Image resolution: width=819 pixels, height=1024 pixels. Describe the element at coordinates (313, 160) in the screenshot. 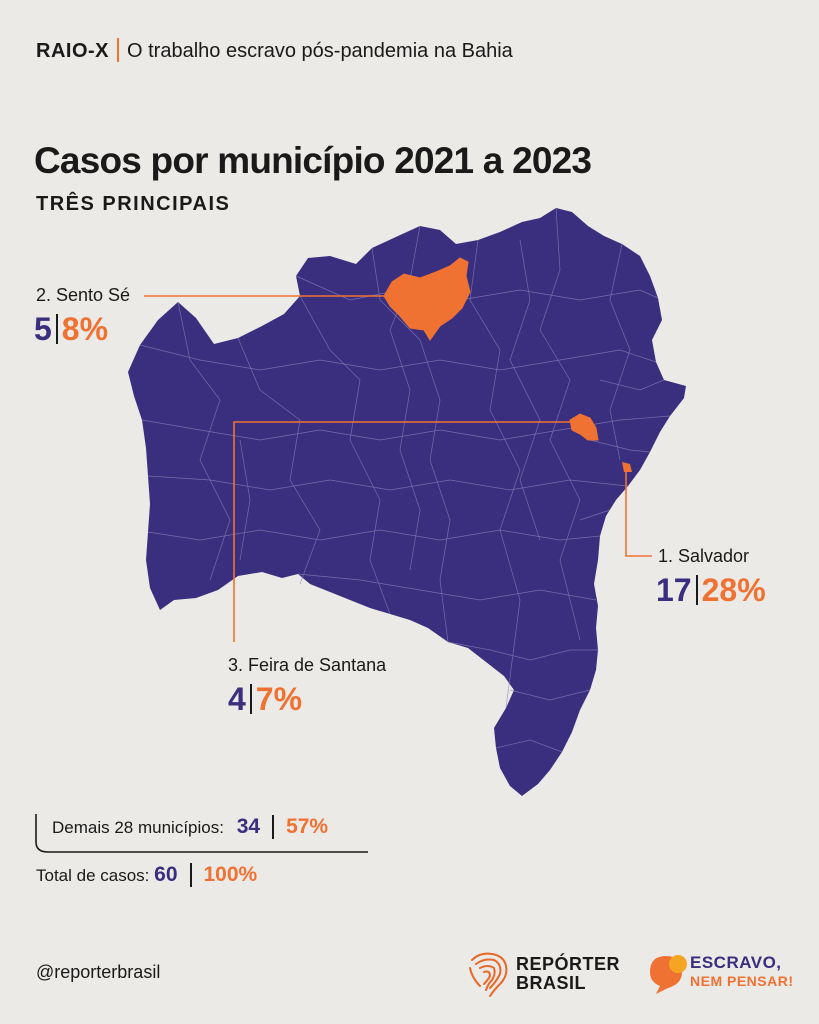

I see `page-title: Casos por município 2021 a 2023` at that location.